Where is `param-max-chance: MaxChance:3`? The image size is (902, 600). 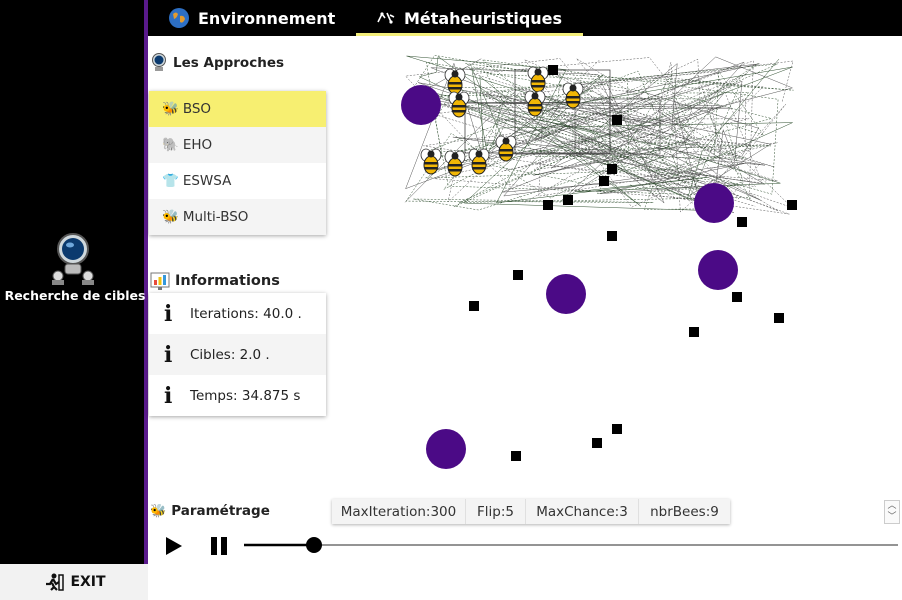 param-max-chance: MaxChance:3 is located at coordinates (582, 511).